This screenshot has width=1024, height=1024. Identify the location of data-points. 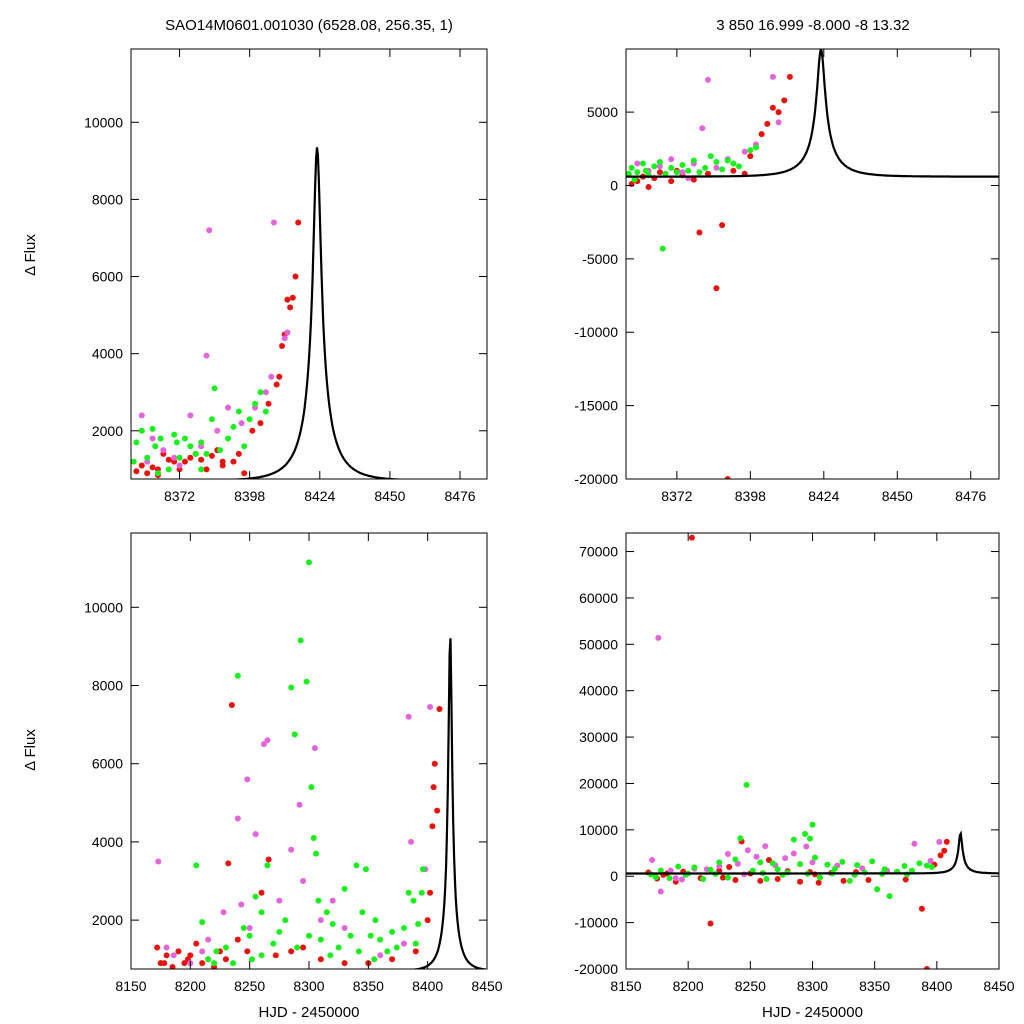
(298, 764).